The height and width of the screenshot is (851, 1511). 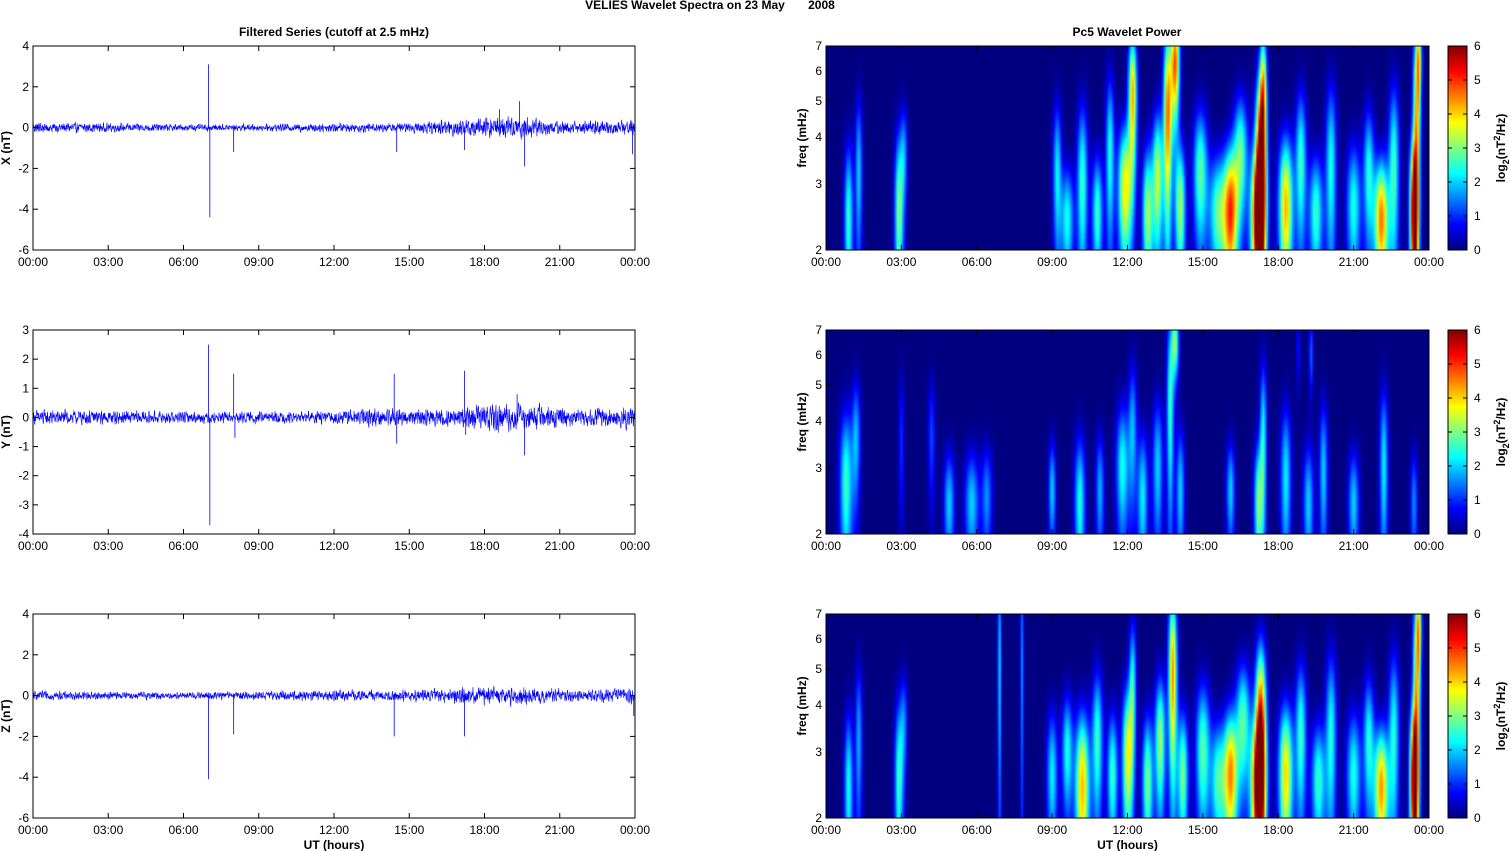 What do you see at coordinates (635, 830) in the screenshot?
I see `filtered-z-xtick-label: 00:00` at bounding box center [635, 830].